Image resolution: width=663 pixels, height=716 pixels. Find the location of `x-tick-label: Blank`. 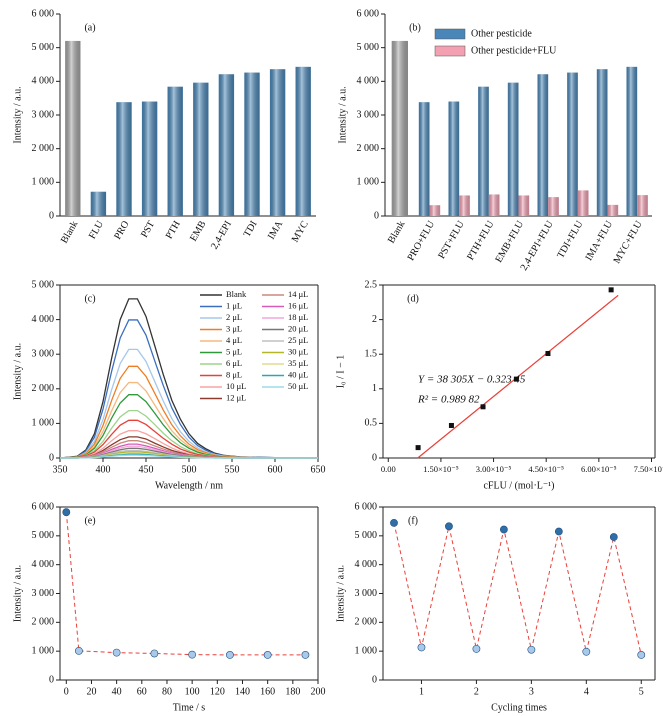

x-tick-label: Blank is located at coordinates (396, 232).